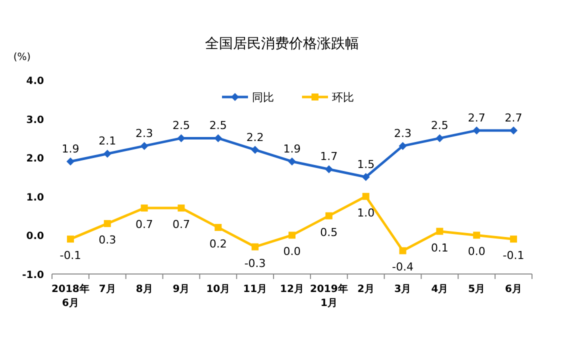 The image size is (564, 343). Describe the element at coordinates (35, 81) in the screenshot. I see `y-tick-label: 4.0` at that location.